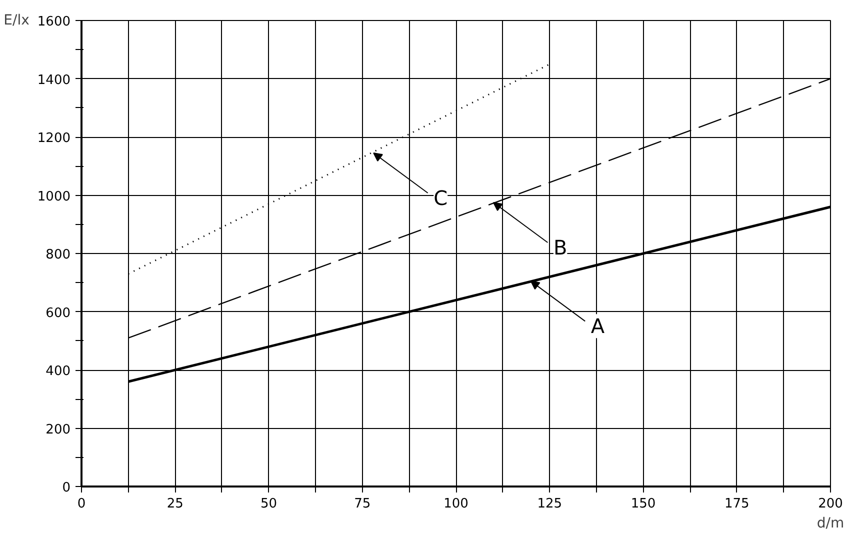  Describe the element at coordinates (54, 80) in the screenshot. I see `y-tick-label: 1400` at that location.